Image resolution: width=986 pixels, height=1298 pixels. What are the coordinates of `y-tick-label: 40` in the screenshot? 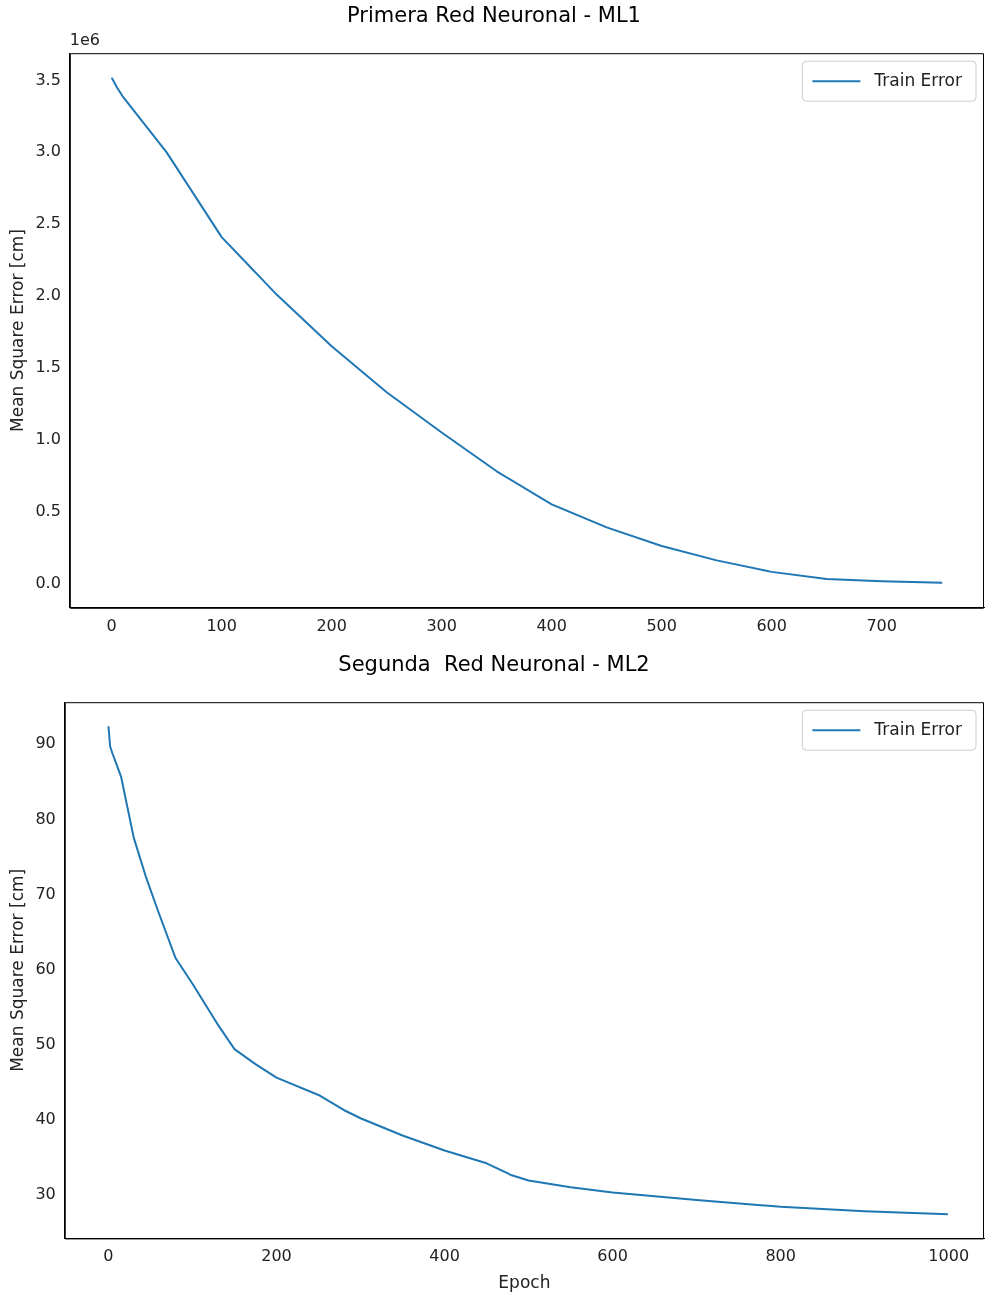 It's located at (45, 1118).